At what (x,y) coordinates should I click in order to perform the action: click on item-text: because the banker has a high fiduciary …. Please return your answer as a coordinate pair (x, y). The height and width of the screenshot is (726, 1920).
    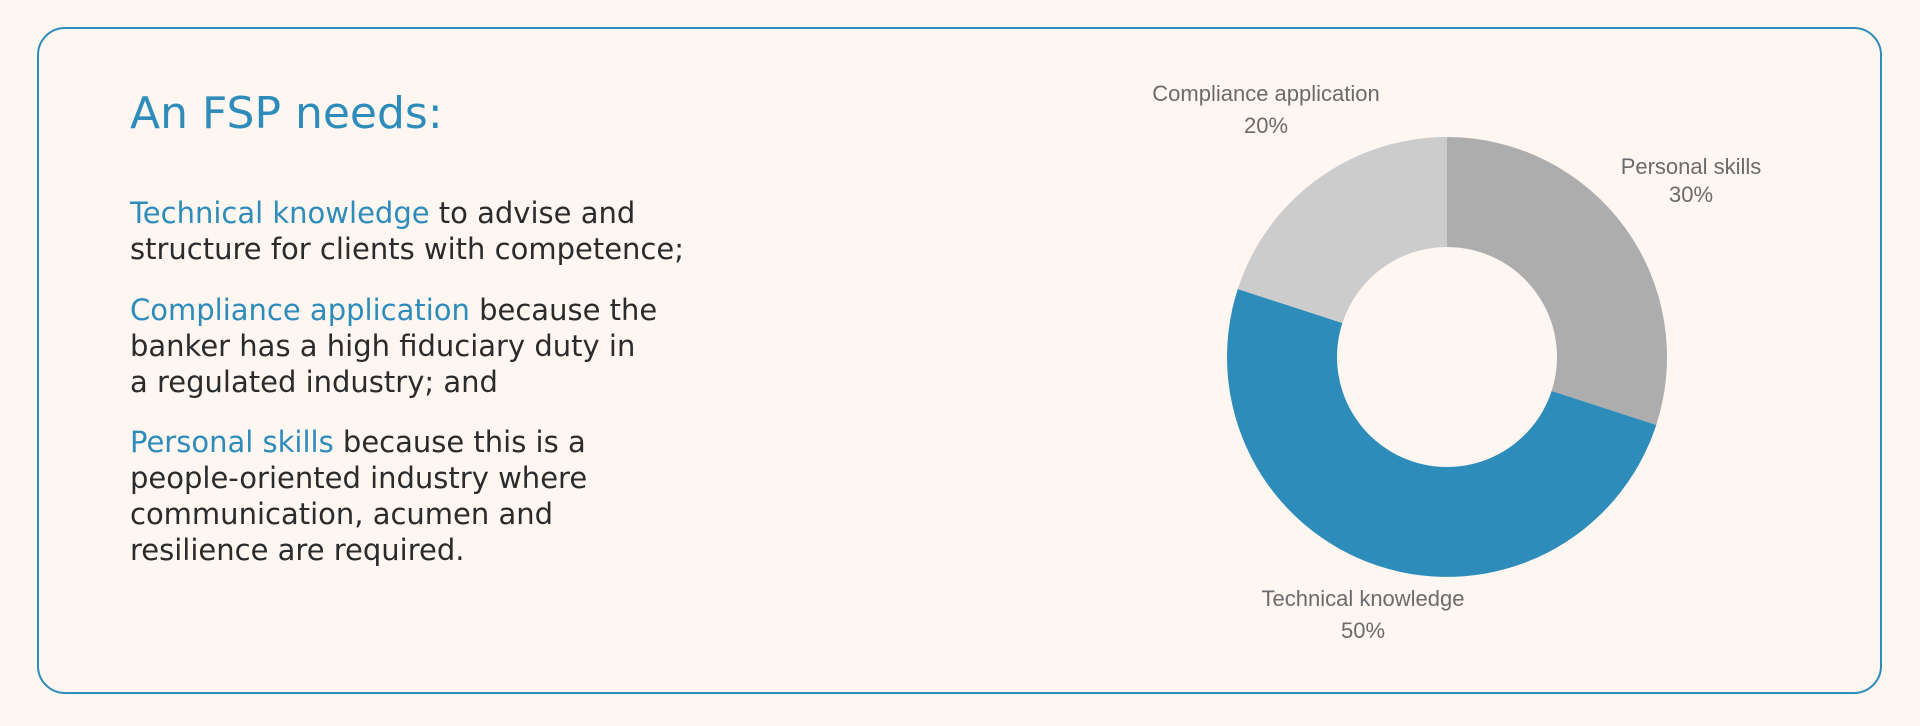
    Looking at the image, I should click on (394, 346).